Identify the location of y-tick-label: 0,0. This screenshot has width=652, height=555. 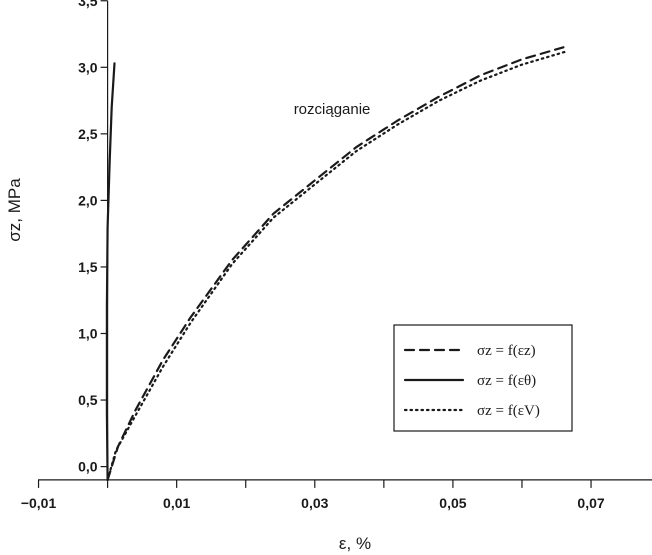
(88, 467).